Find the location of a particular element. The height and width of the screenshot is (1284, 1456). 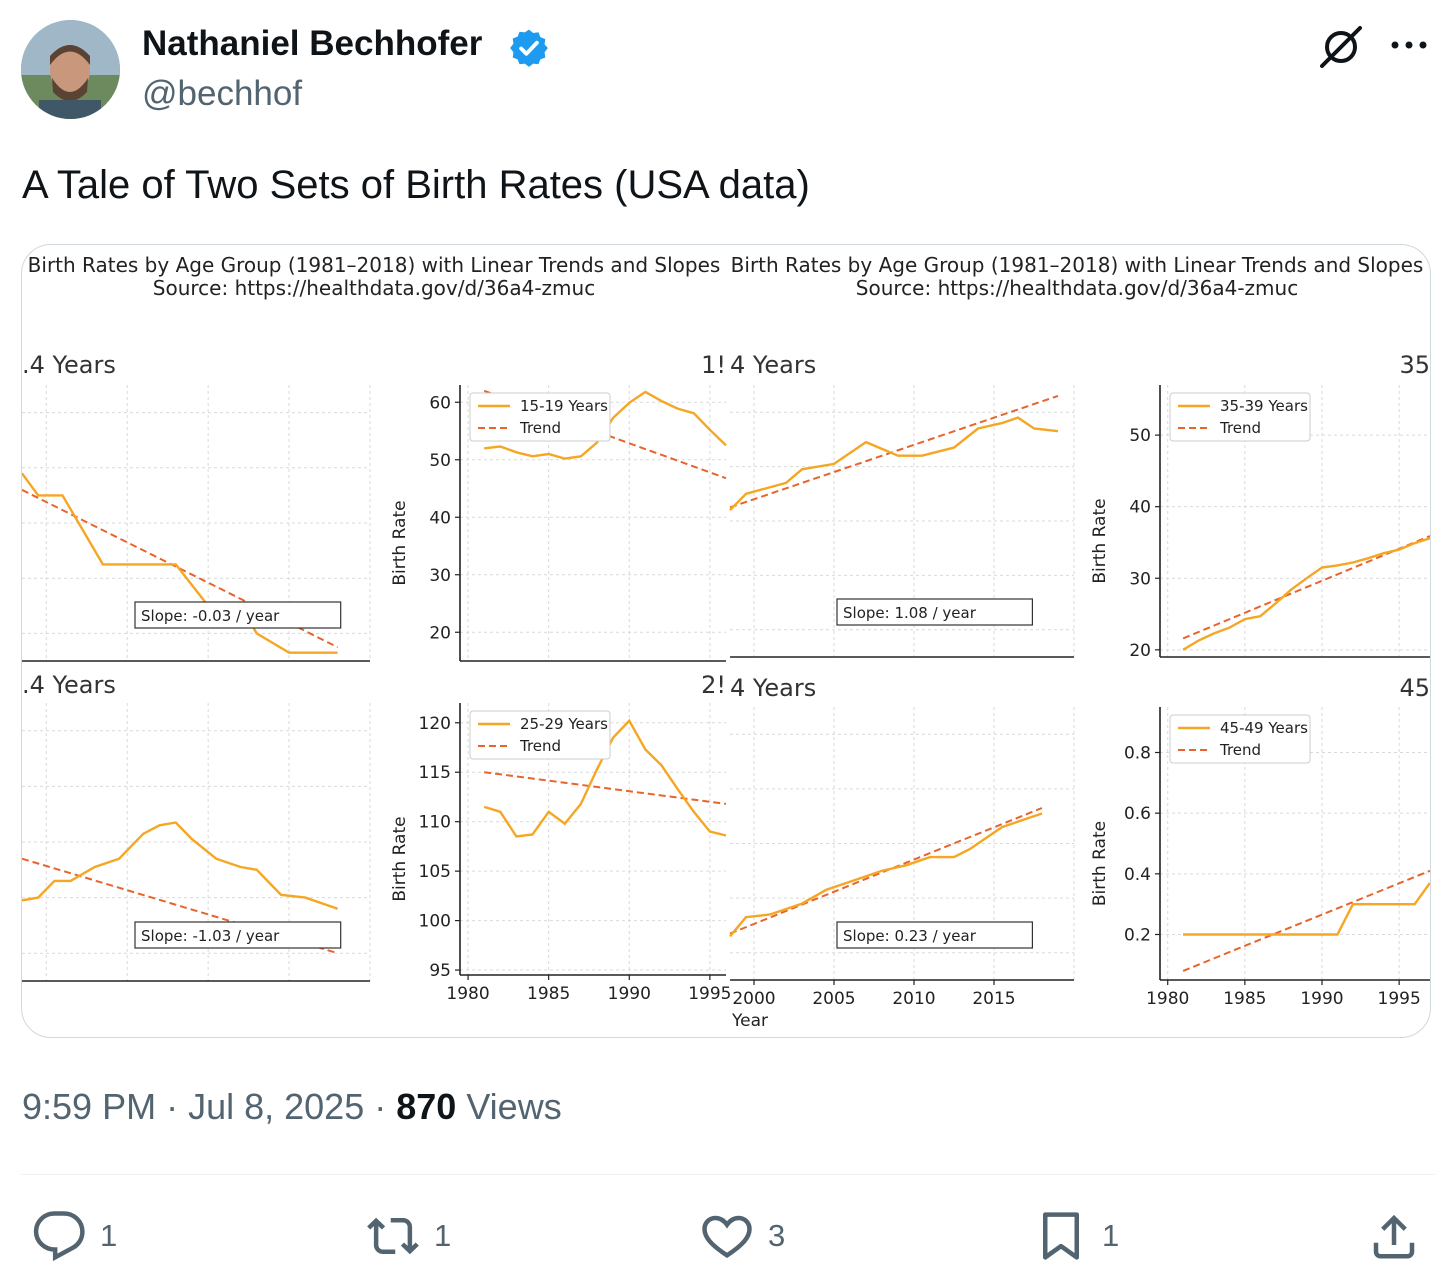

panel-title: 35 is located at coordinates (1414, 365).